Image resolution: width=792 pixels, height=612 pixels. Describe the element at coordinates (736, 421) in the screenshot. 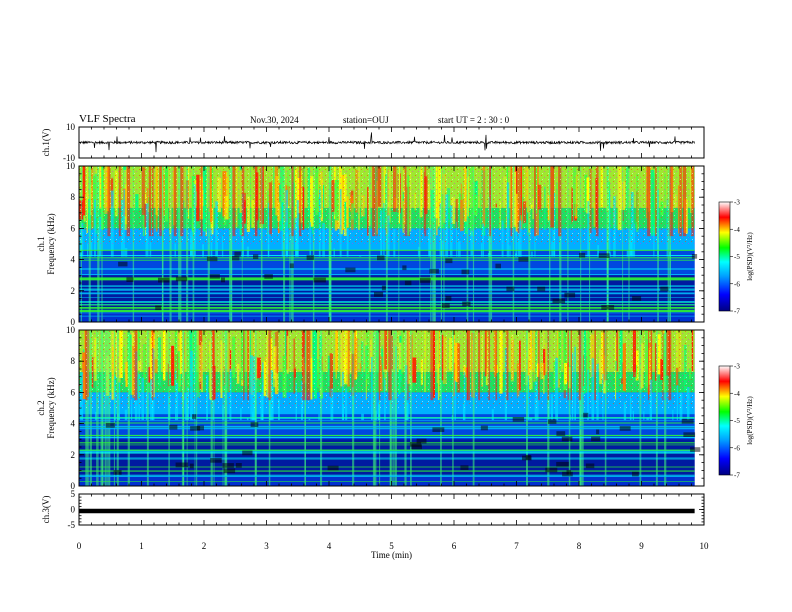

I see `colorbar-ch2: -3 -4 -5 -6 -7 log(PSD)(V²/Hz)` at that location.